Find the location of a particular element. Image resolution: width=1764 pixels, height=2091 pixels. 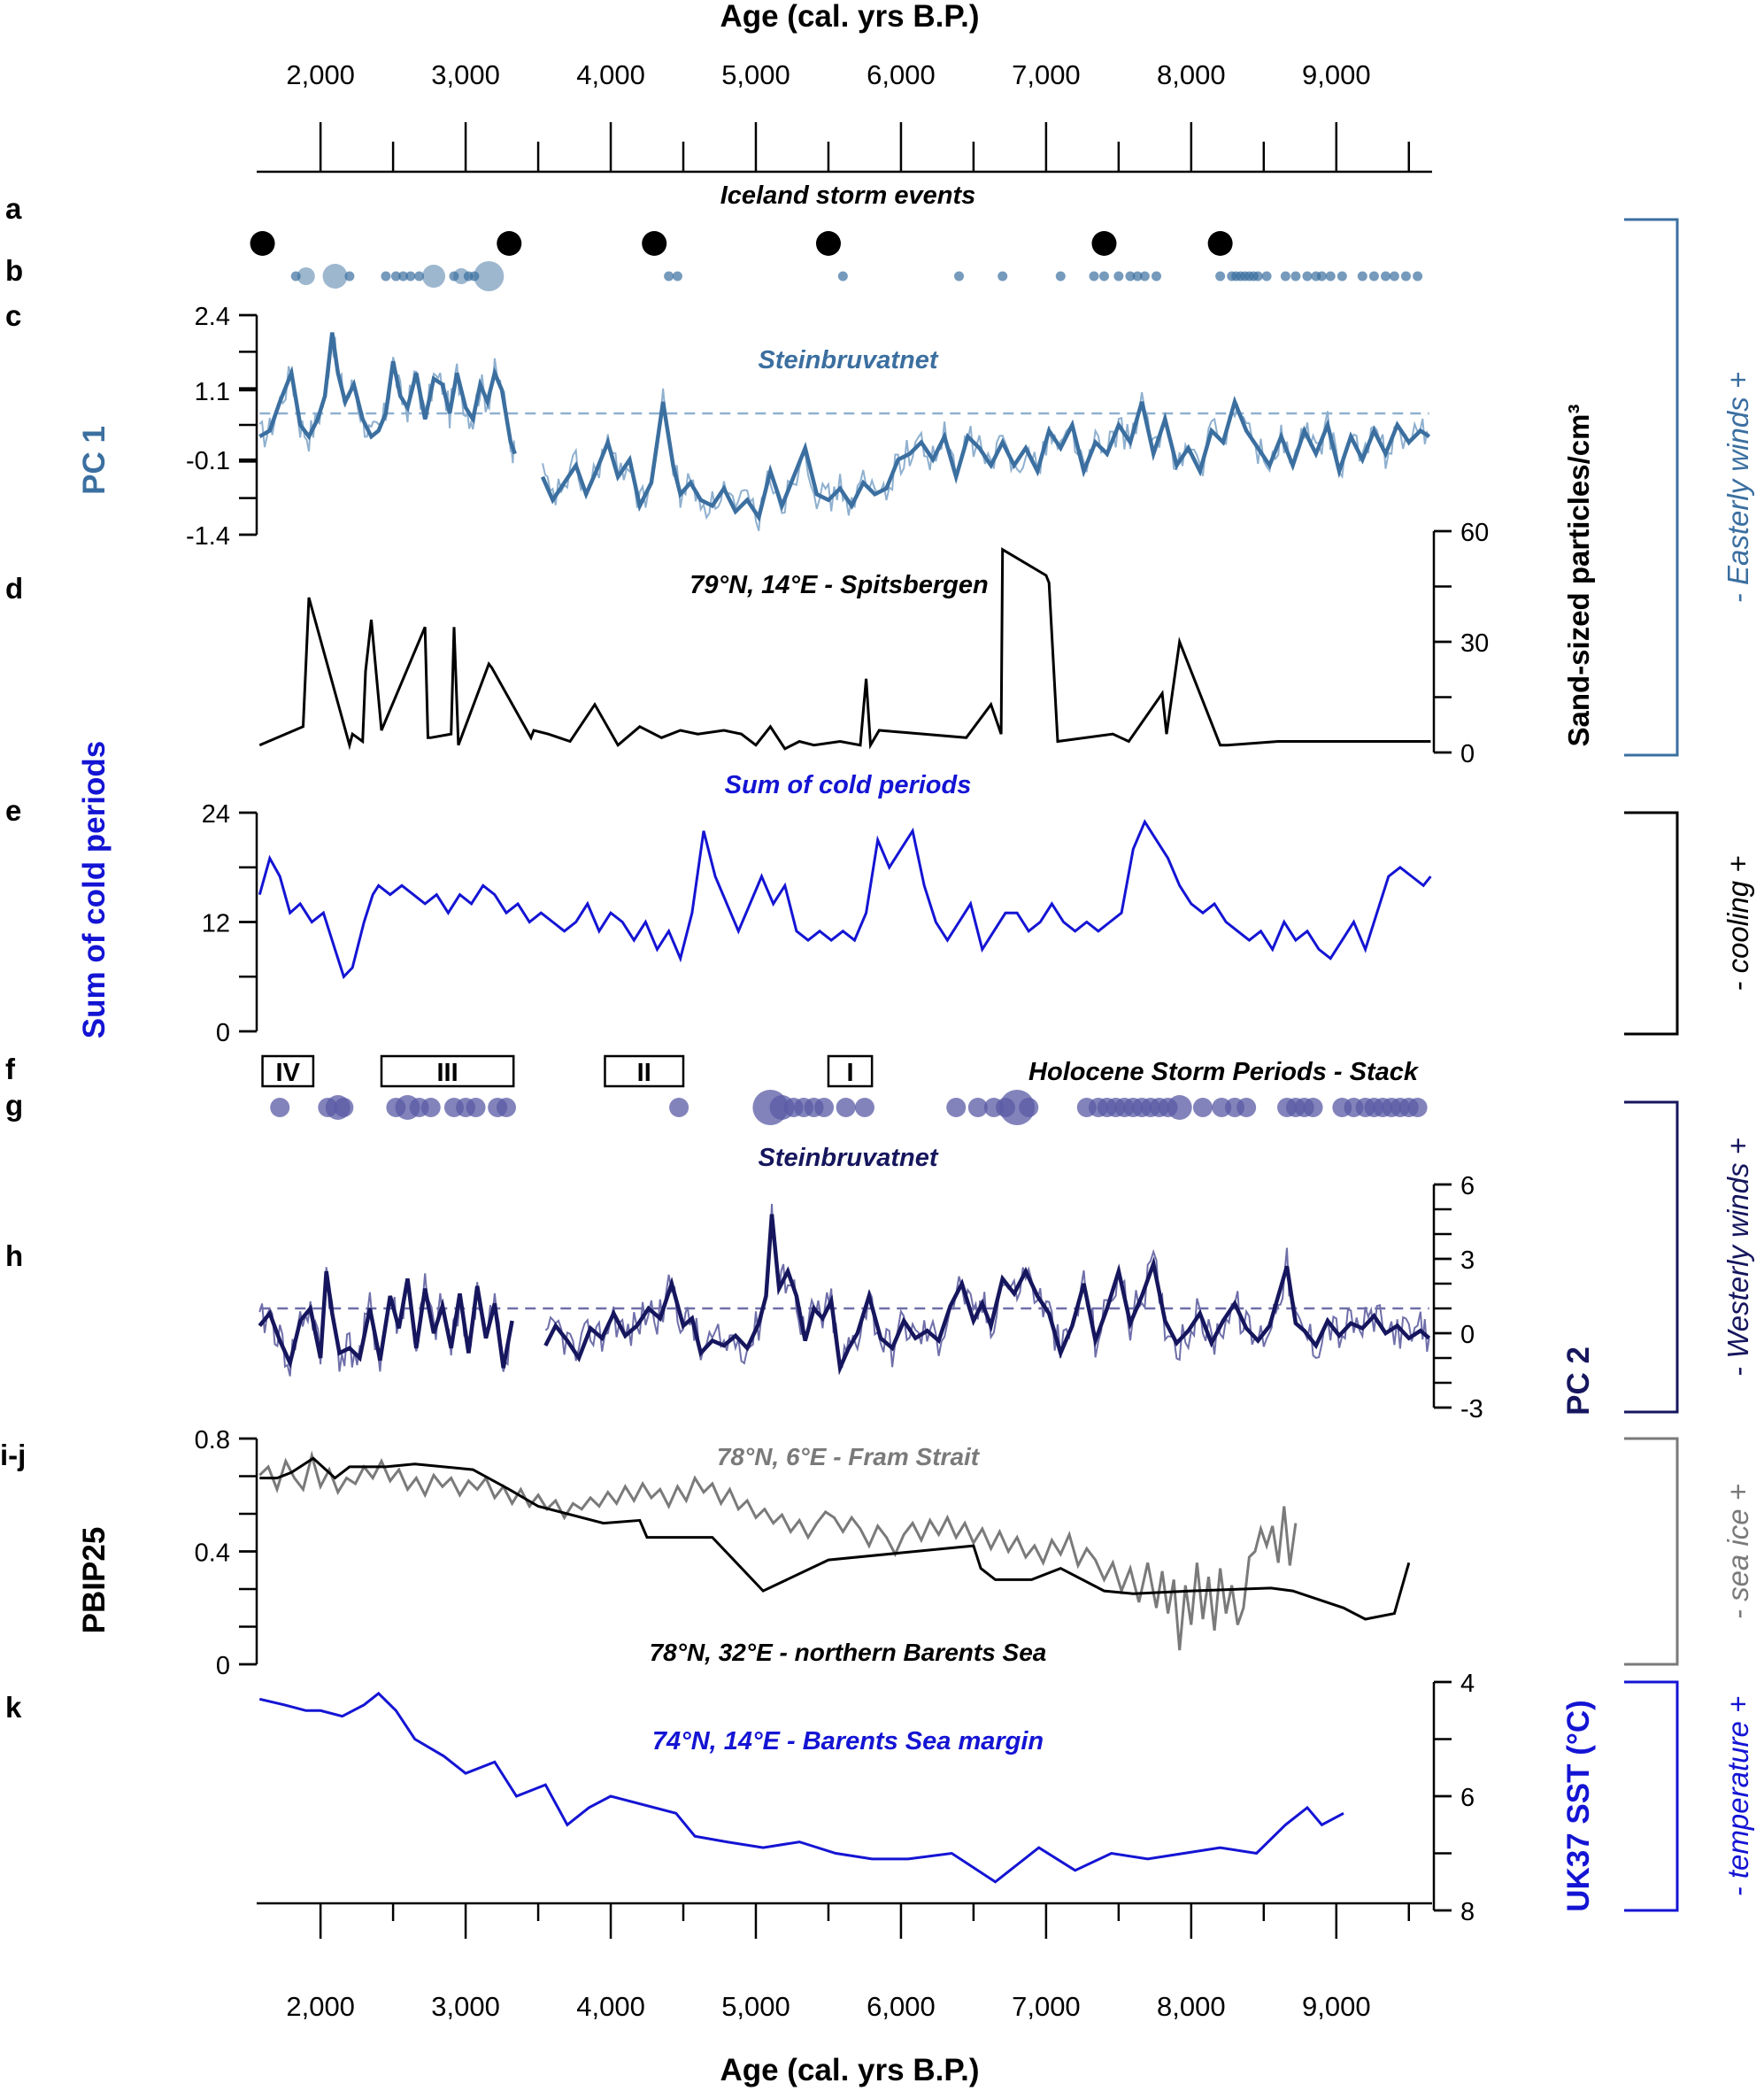

bottom-axis-tick-label: 3,000 is located at coordinates (465, 2006).